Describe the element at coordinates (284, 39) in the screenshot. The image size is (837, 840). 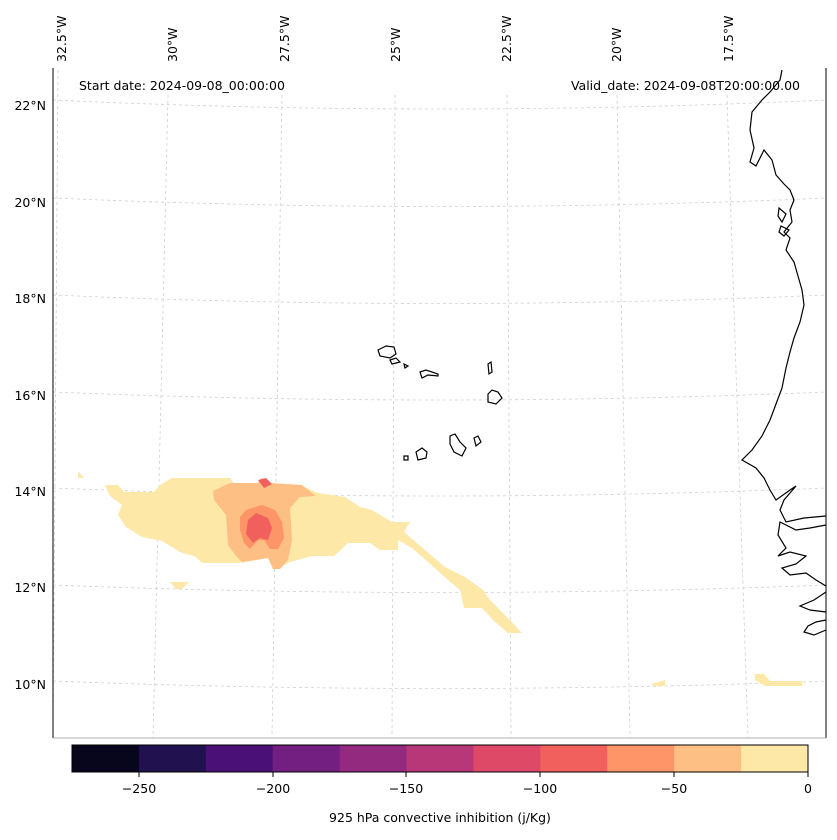
I see `lon-label: 27.5°W` at that location.